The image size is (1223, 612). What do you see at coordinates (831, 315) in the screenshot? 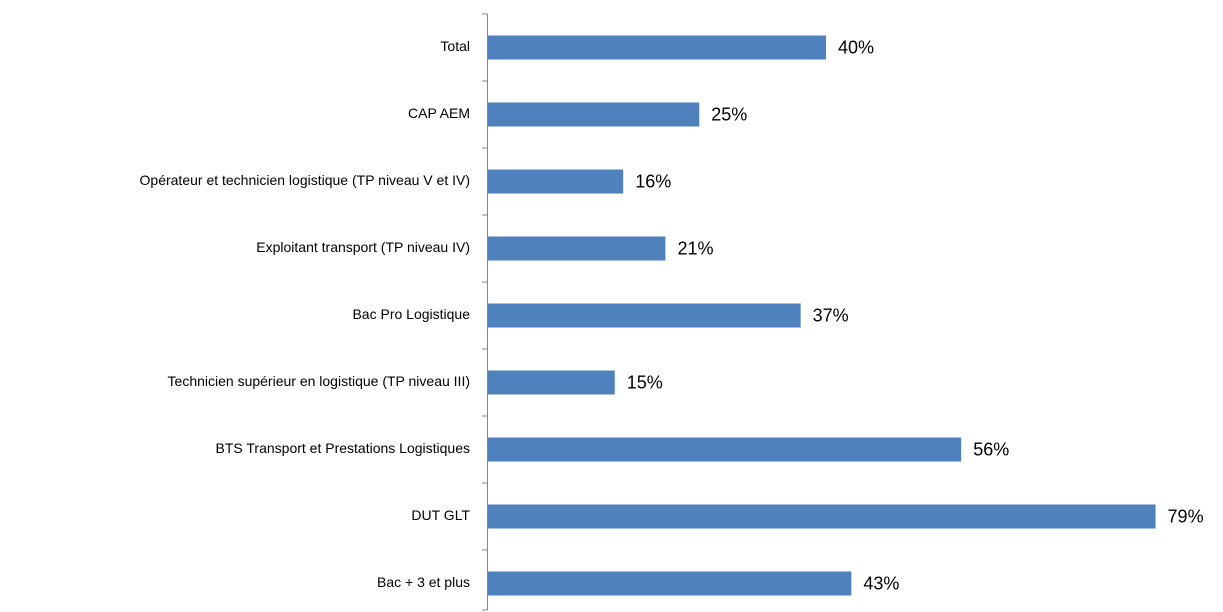
I see `data-label: 37%` at bounding box center [831, 315].